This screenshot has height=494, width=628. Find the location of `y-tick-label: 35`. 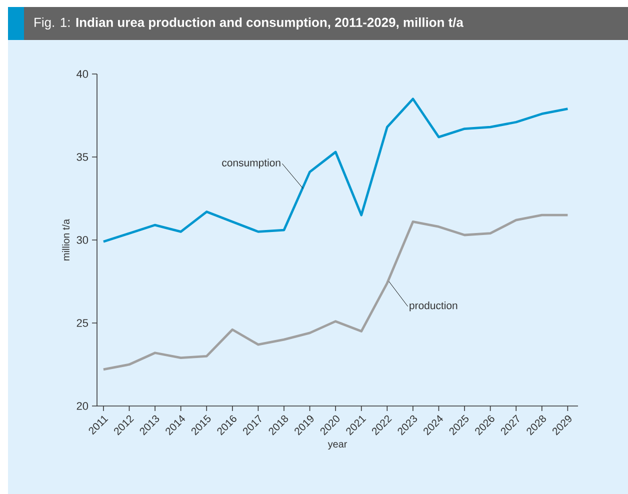

y-tick-label: 35 is located at coordinates (82, 157).